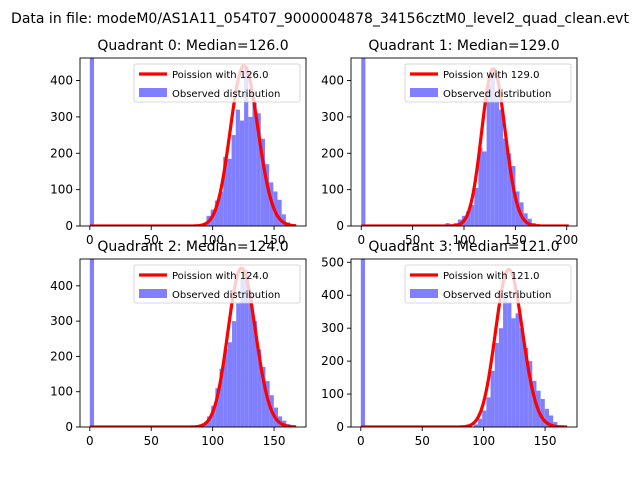 The image size is (640, 480). Describe the element at coordinates (192, 247) in the screenshot. I see `panel-title: Quadrant 2: Median=124.0` at that location.